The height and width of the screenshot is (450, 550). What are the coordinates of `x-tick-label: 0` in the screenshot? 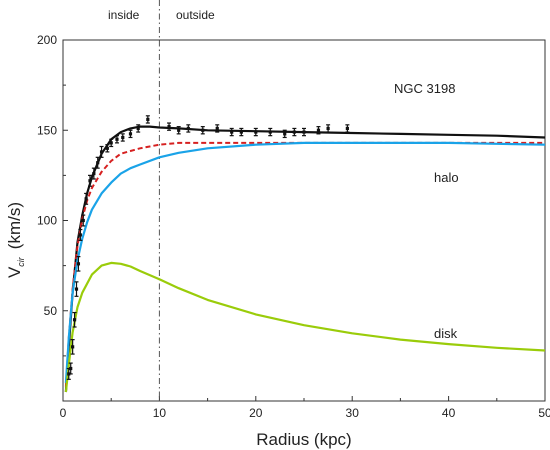 It's located at (63, 413).